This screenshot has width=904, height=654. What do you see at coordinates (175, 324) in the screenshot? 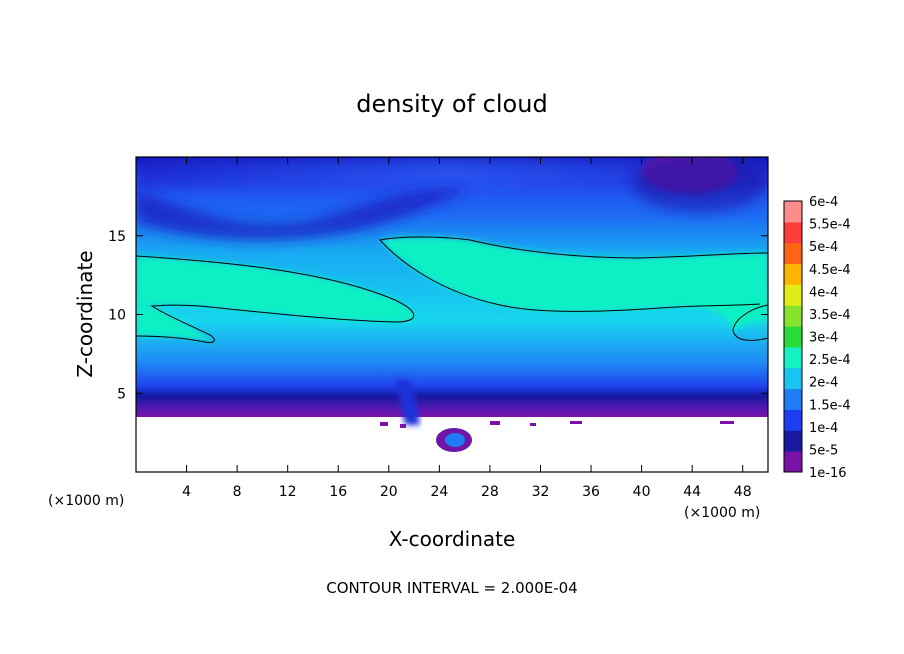
I see `field-left-lower-lobe` at bounding box center [175, 324].